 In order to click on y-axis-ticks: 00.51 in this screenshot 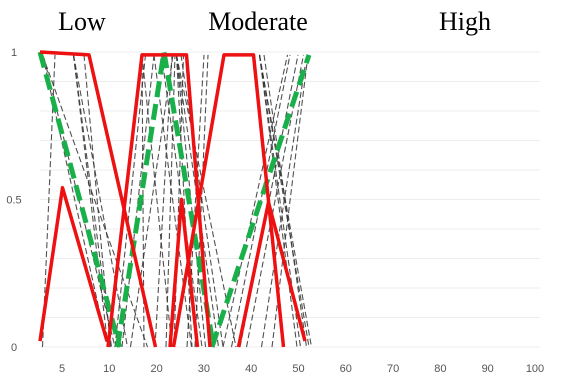, I will do `click(13, 200)`.